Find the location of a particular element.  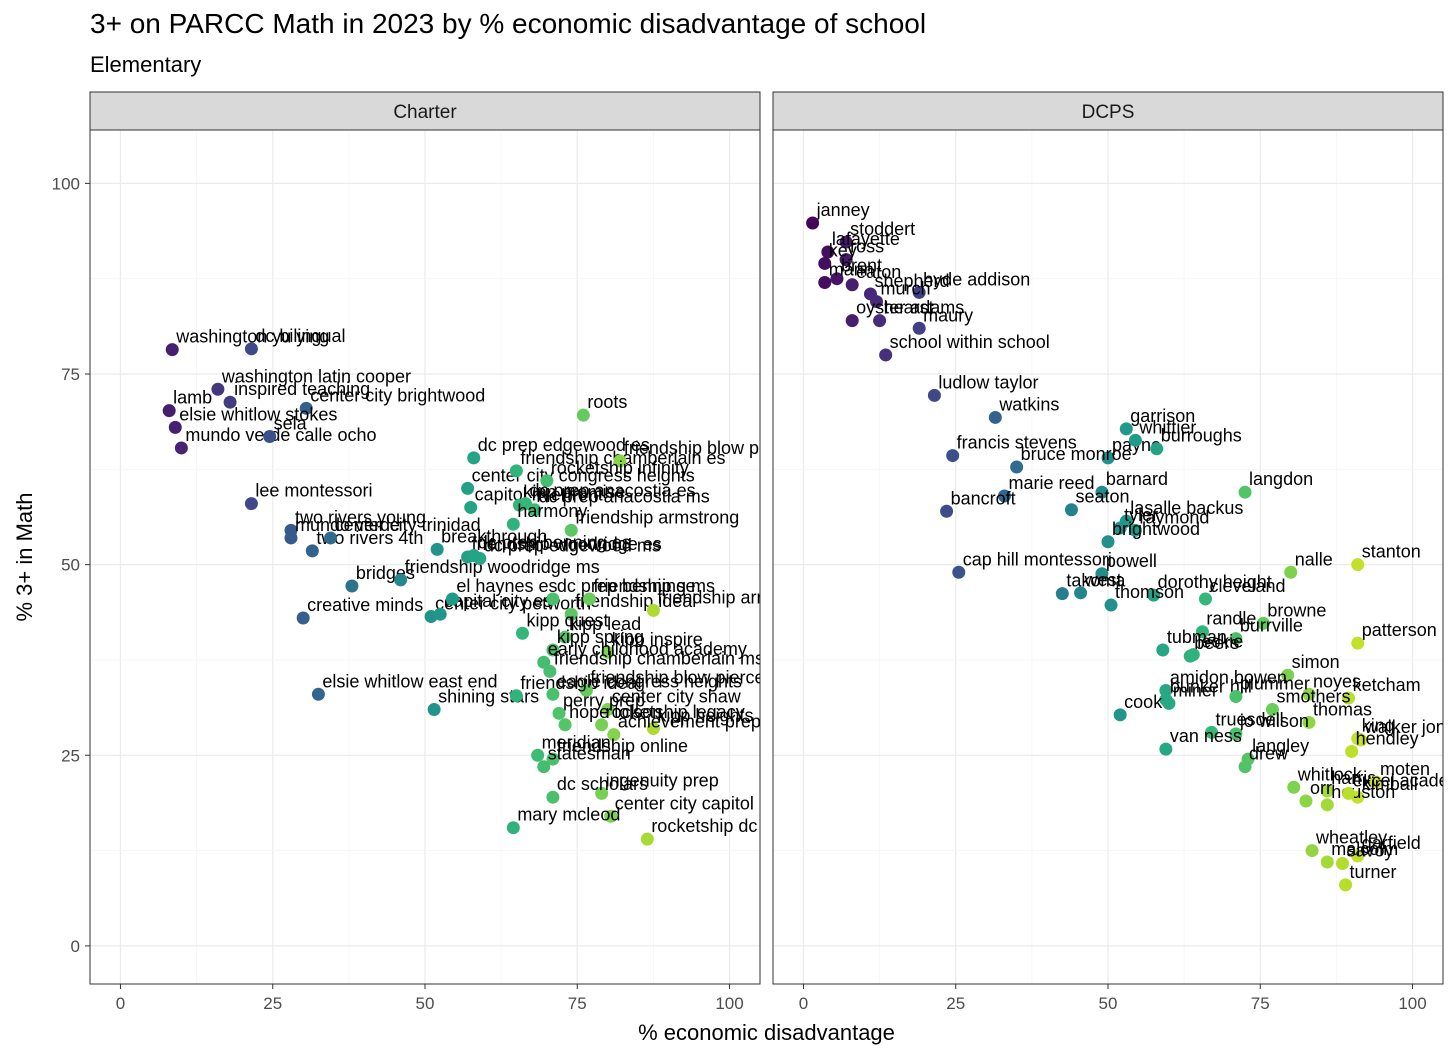

point-label: thomson is located at coordinates (1149, 592).